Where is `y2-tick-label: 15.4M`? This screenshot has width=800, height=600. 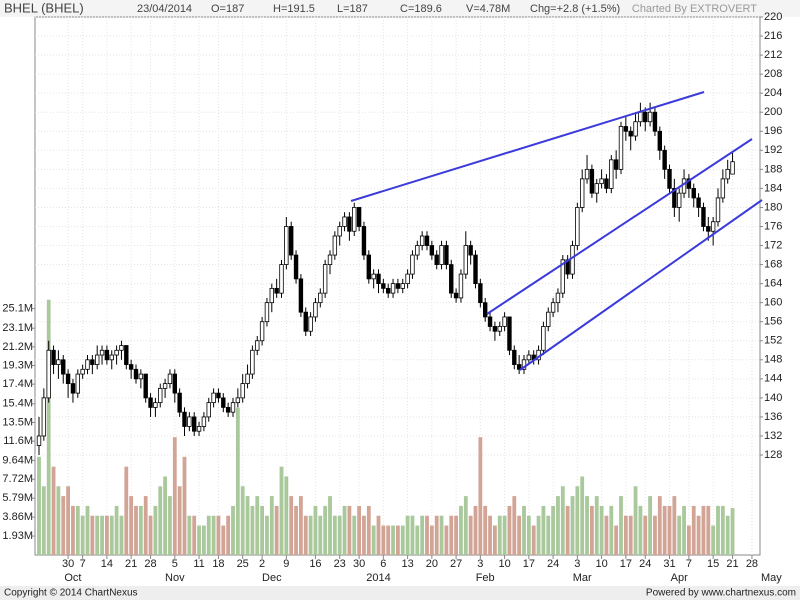 y2-tick-label: 15.4M is located at coordinates (17, 404).